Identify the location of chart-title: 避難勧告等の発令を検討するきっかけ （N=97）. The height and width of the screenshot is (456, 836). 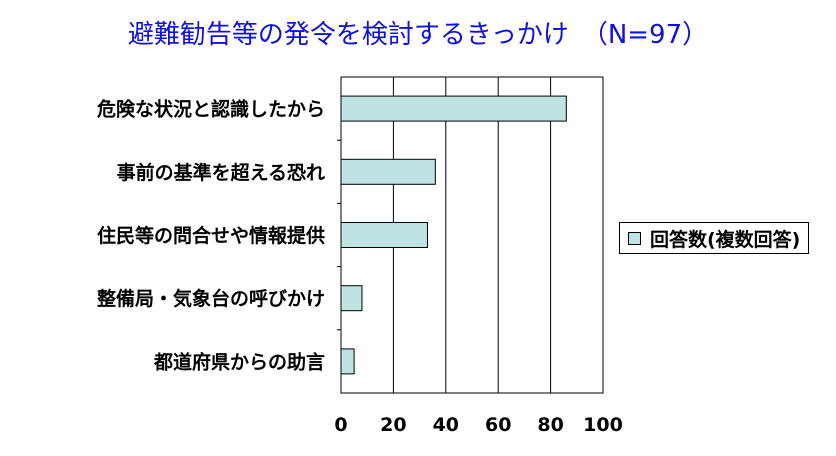
(418, 35).